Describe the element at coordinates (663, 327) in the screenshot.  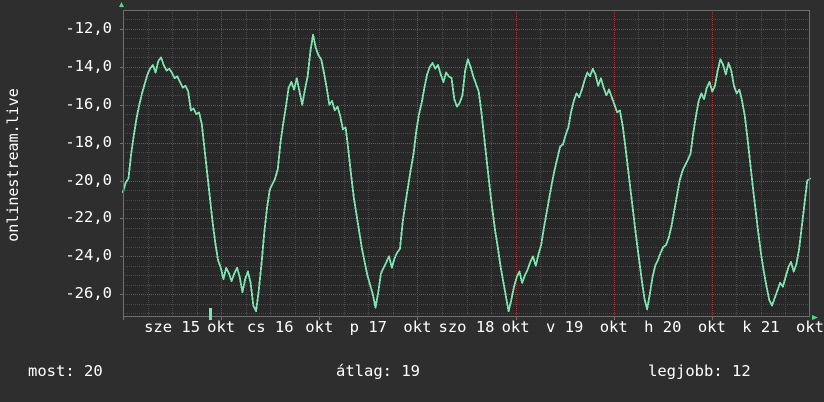
I see `x-tick-day-label: h 20` at that location.